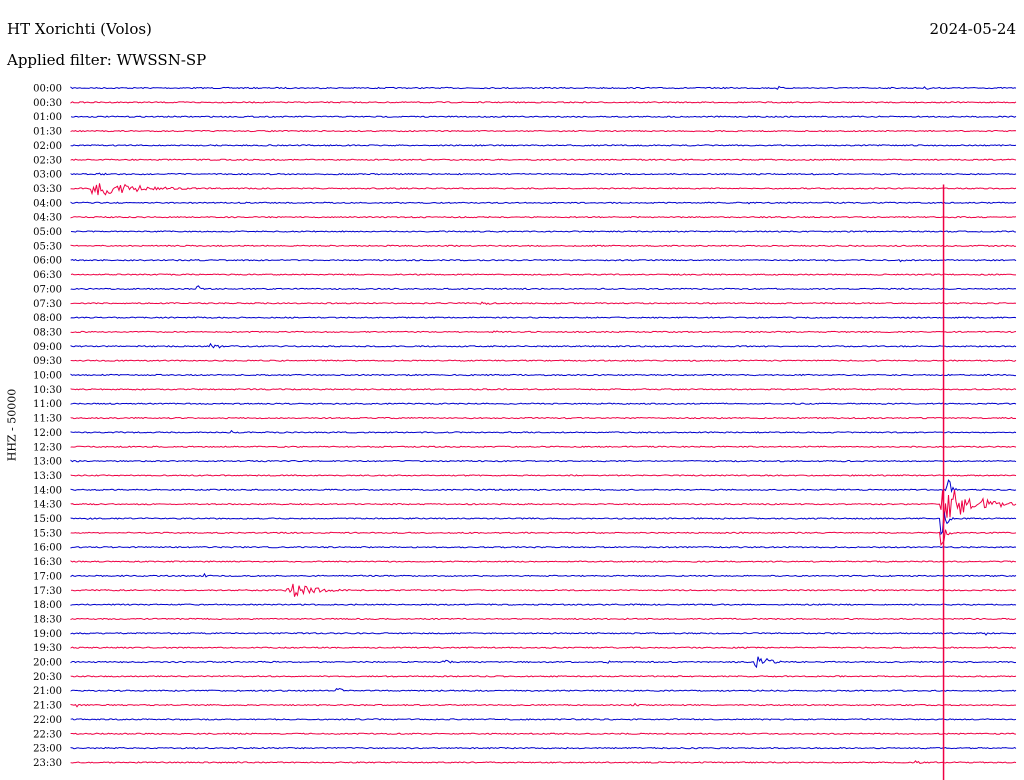 The width and height of the screenshot is (1024, 780). What do you see at coordinates (47, 533) in the screenshot?
I see `time-tick-label: 15:30` at bounding box center [47, 533].